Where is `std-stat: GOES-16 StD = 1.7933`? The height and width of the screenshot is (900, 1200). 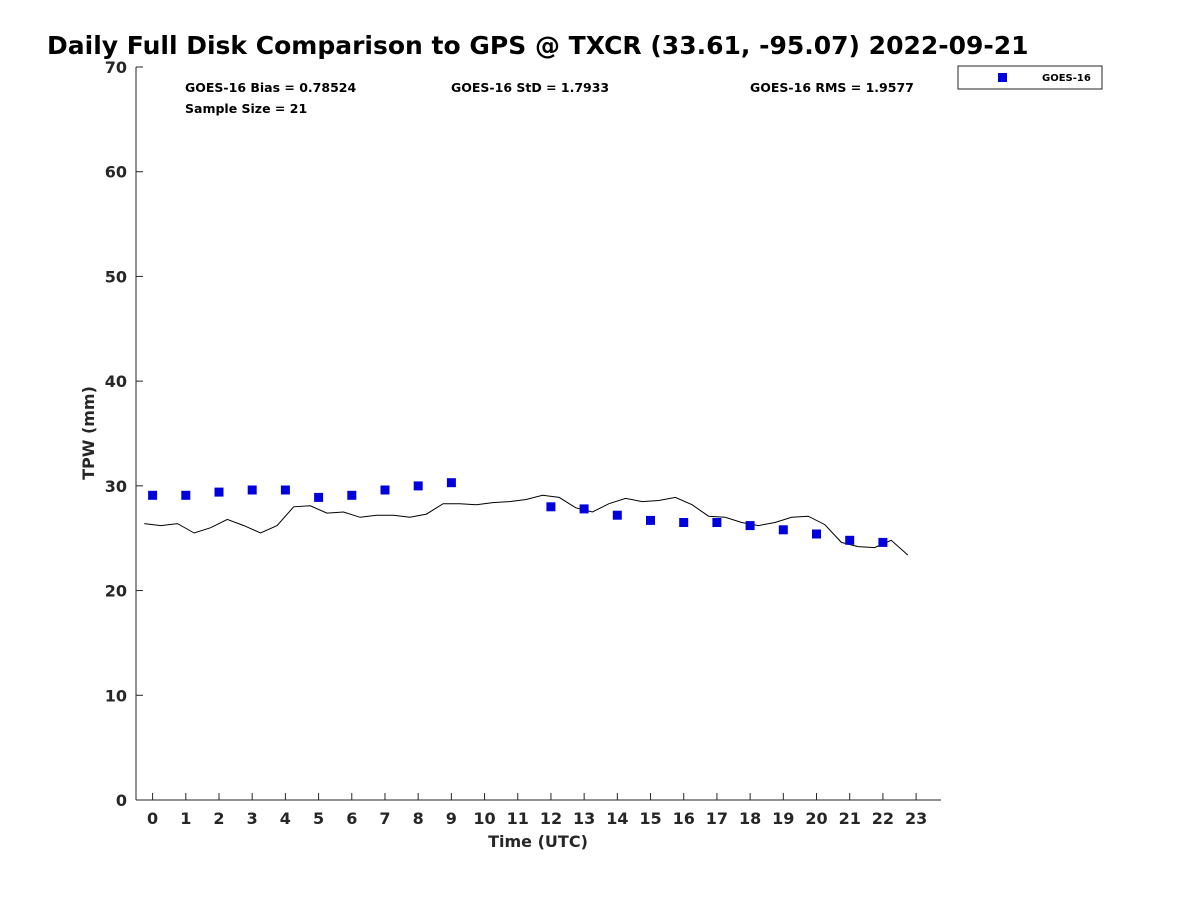
std-stat: GOES-16 StD = 1.7933 is located at coordinates (530, 87).